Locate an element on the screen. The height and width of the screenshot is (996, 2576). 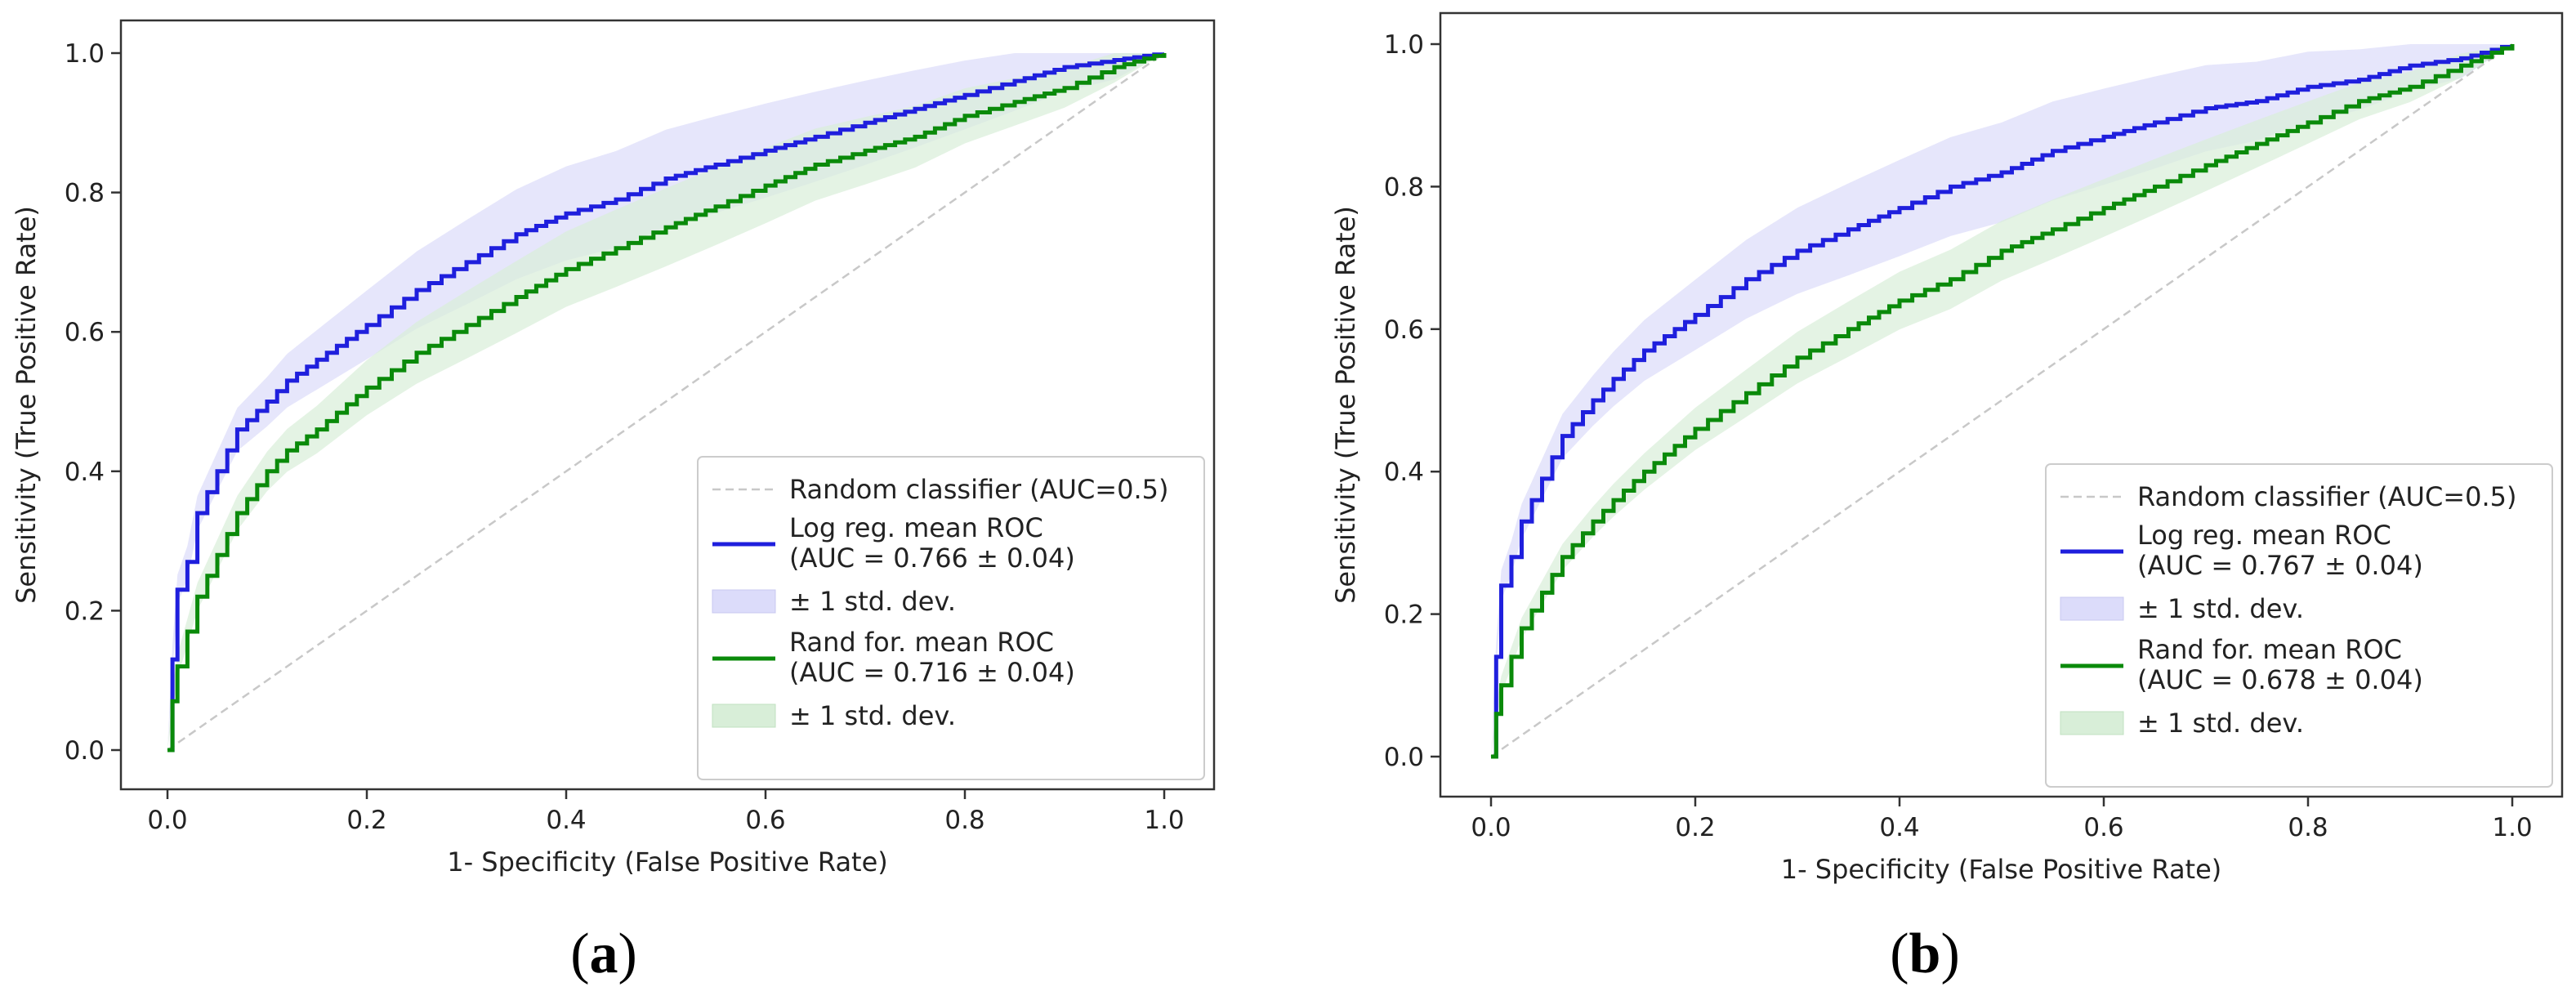
panel-a-x-tick-label: 1.0 is located at coordinates (1164, 820).